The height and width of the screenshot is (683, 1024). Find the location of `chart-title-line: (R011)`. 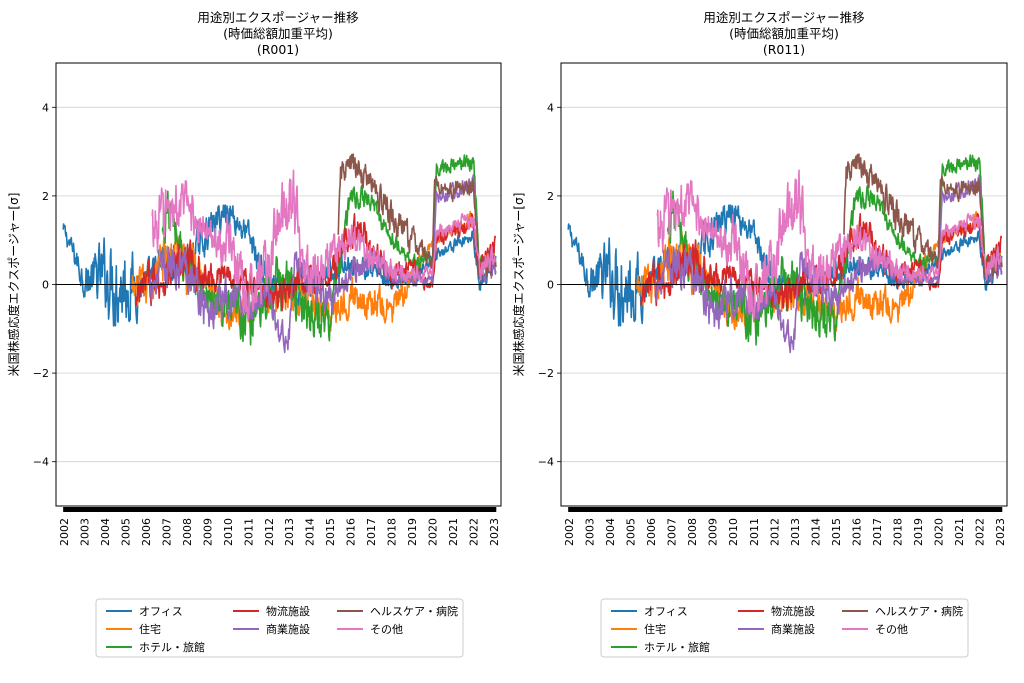

chart-title-line: (R011) is located at coordinates (784, 49).